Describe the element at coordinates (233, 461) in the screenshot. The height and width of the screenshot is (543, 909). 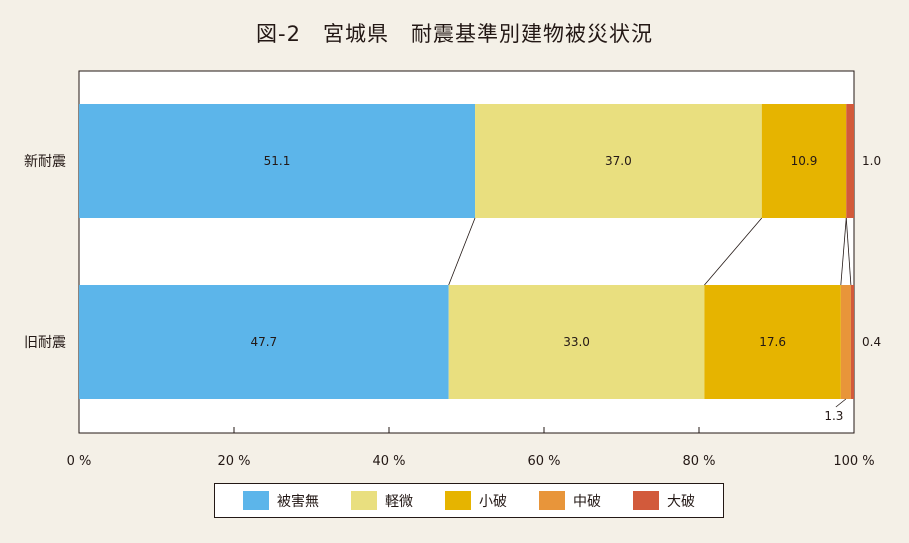
I see `x-tick-label: 20 %` at that location.